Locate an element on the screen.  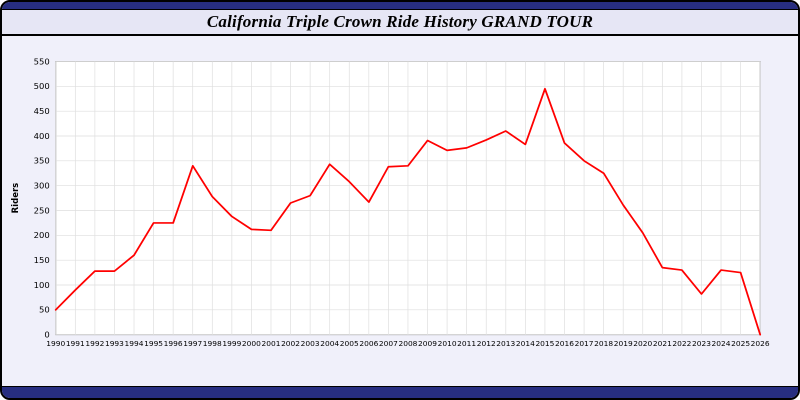
x-axis-tick-label: 1995 is located at coordinates (153, 343).